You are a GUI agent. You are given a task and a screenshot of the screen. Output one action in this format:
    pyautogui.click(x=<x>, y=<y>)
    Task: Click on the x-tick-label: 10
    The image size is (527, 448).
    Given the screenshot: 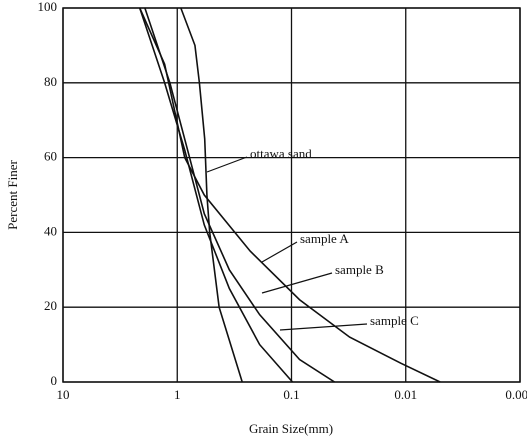 What is the action you would take?
    pyautogui.click(x=63, y=394)
    